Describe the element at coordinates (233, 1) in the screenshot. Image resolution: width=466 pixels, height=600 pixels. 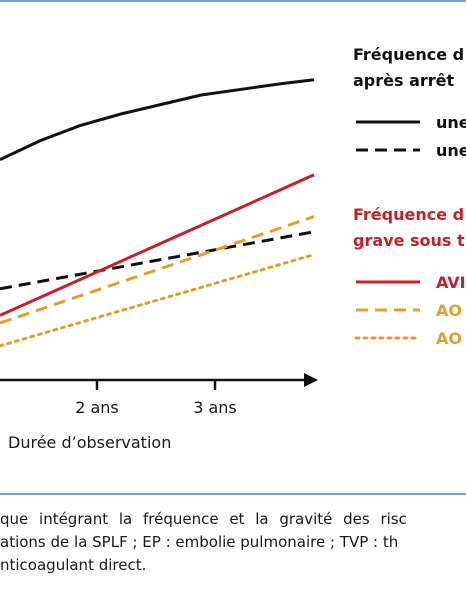
I see `top-frame-rule` at that location.